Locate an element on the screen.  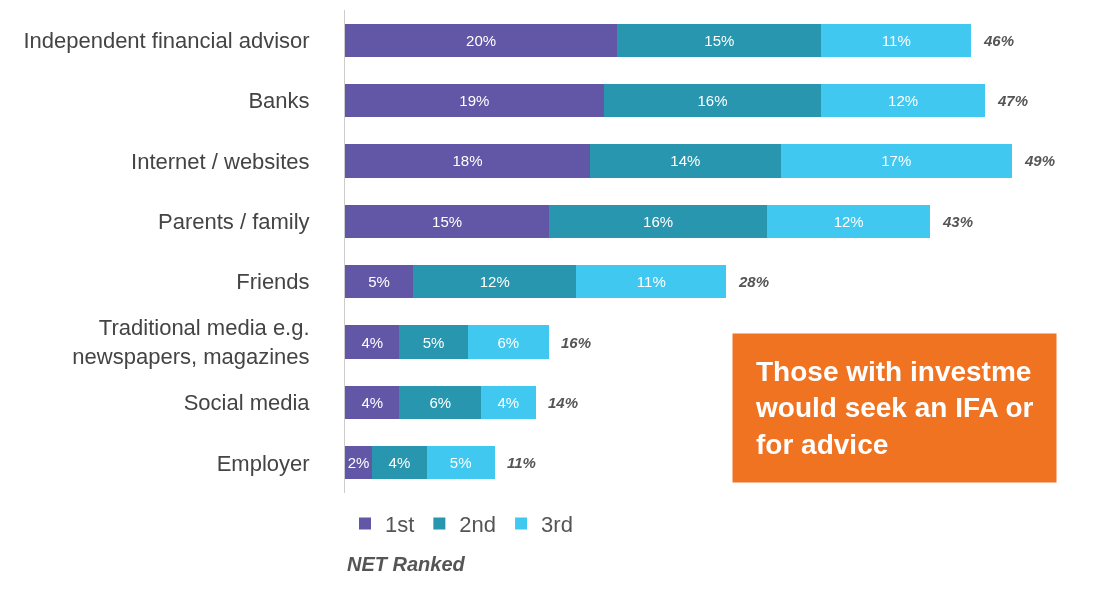
total-label: 28% is located at coordinates (754, 281).